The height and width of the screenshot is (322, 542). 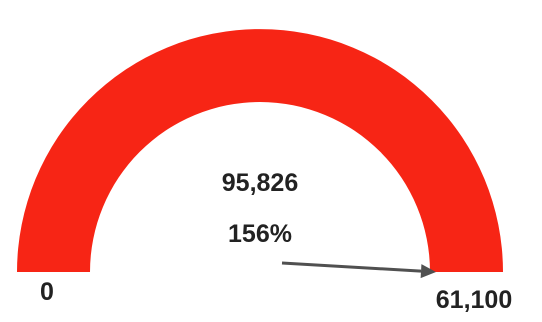 What do you see at coordinates (351, 267) in the screenshot?
I see `gauge-needle` at bounding box center [351, 267].